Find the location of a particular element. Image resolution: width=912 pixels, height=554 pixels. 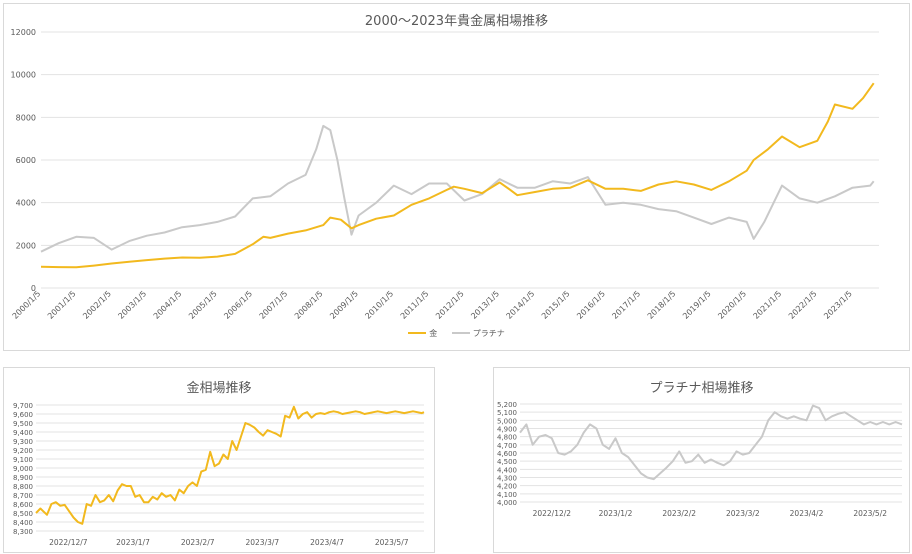

legend-item-platinum: プラチナ is located at coordinates (478, 333).